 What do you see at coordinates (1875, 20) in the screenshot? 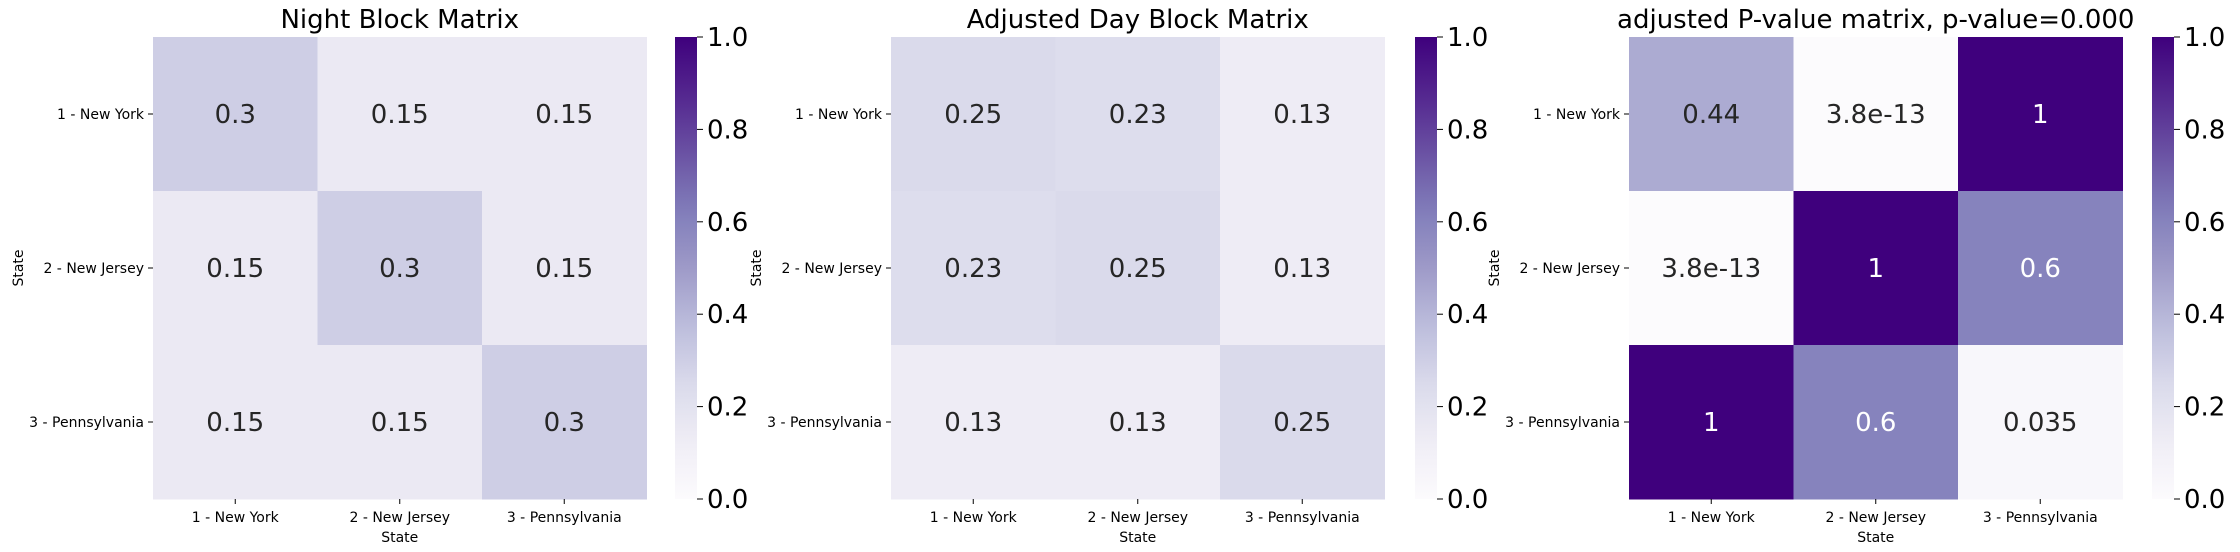
I see `chart-title: adjusted P-value matrix, p-value=0.000` at bounding box center [1875, 20].